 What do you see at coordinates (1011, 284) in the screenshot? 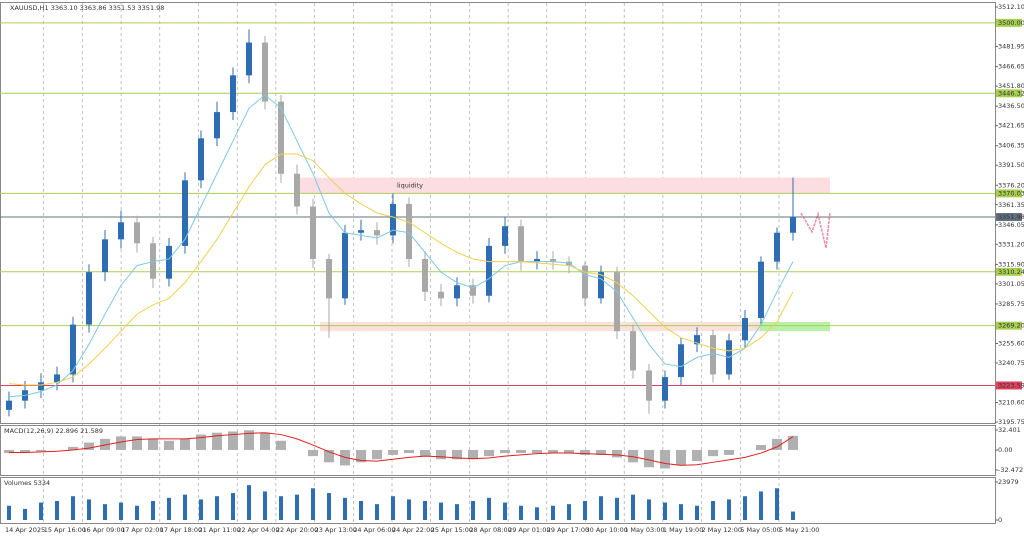
I see `y-tick-label: 3301.05` at bounding box center [1011, 284].